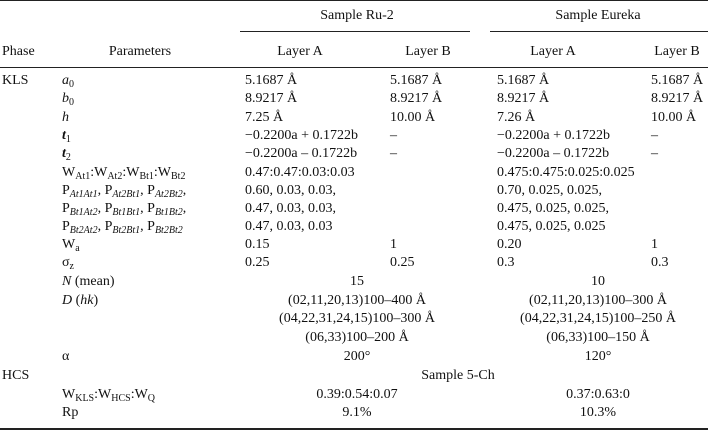  I want to click on parameter-segment: ,, so click(184, 190).